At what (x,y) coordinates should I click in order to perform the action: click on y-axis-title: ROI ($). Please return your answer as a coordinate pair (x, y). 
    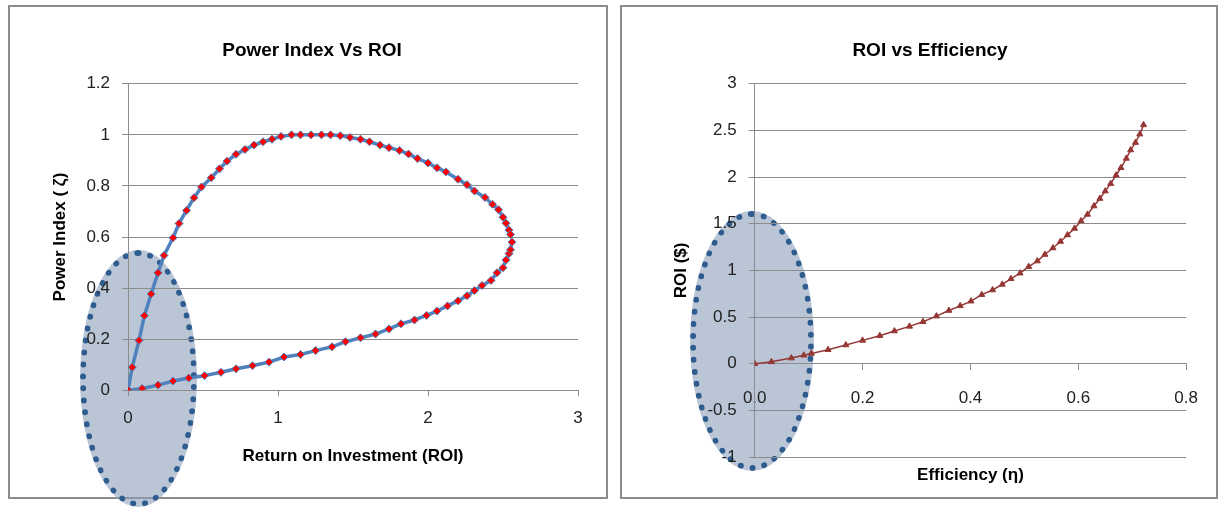
    Looking at the image, I should click on (680, 270).